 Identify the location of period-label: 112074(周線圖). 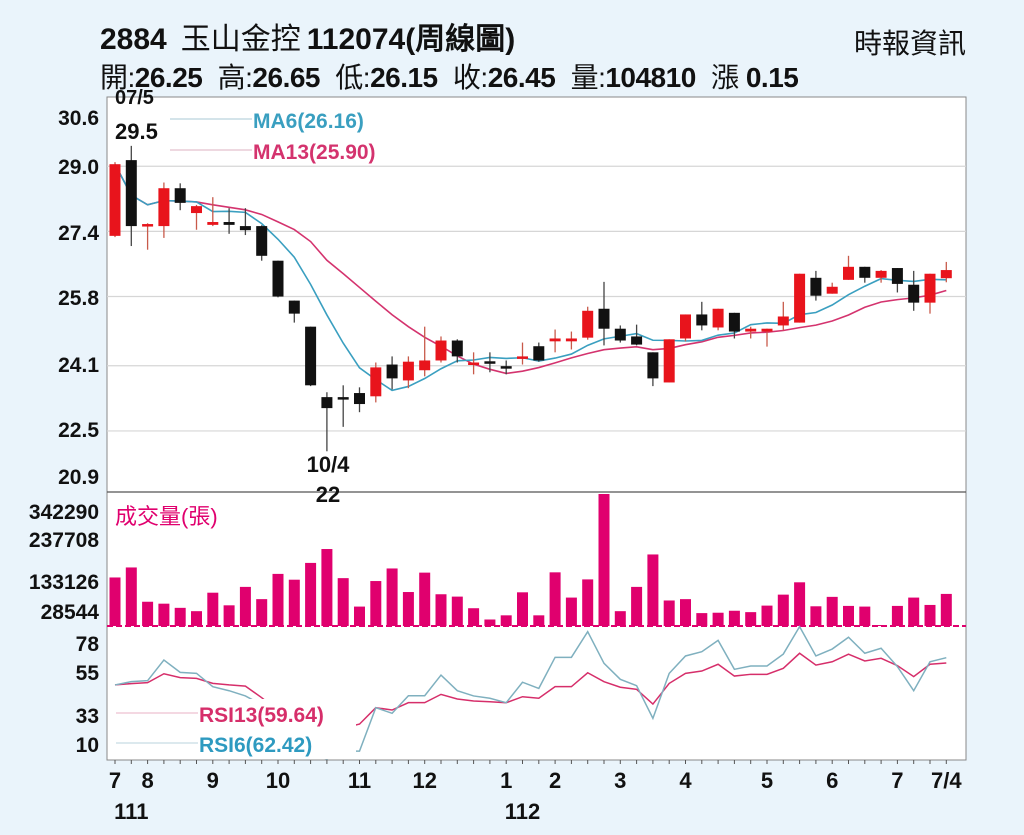
(411, 39).